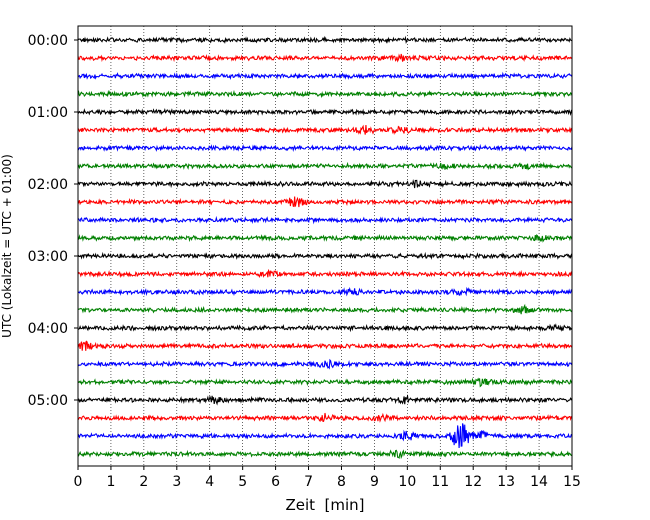 This screenshot has height=520, width=650. Describe the element at coordinates (324, 505) in the screenshot. I see `x-axis-label: Zeit [min]` at that location.